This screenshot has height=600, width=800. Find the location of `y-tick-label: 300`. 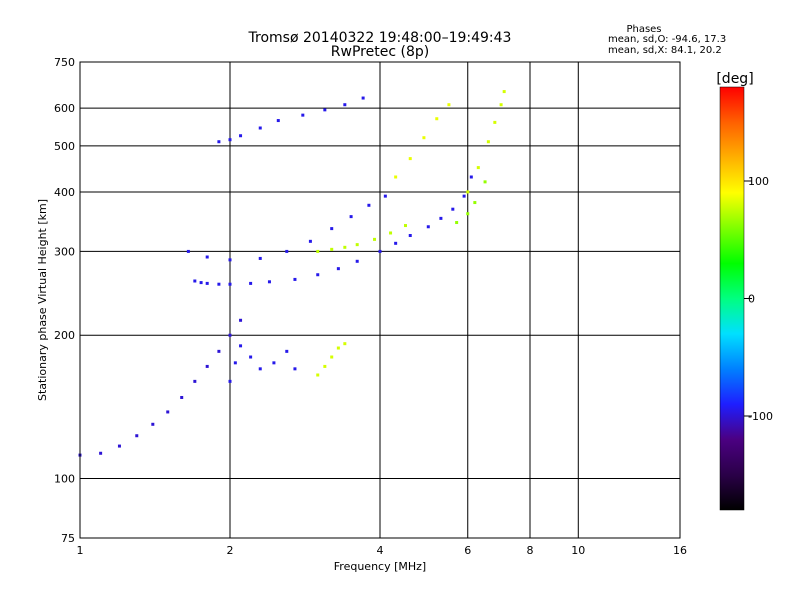

y-tick-label: 300 is located at coordinates (64, 251).